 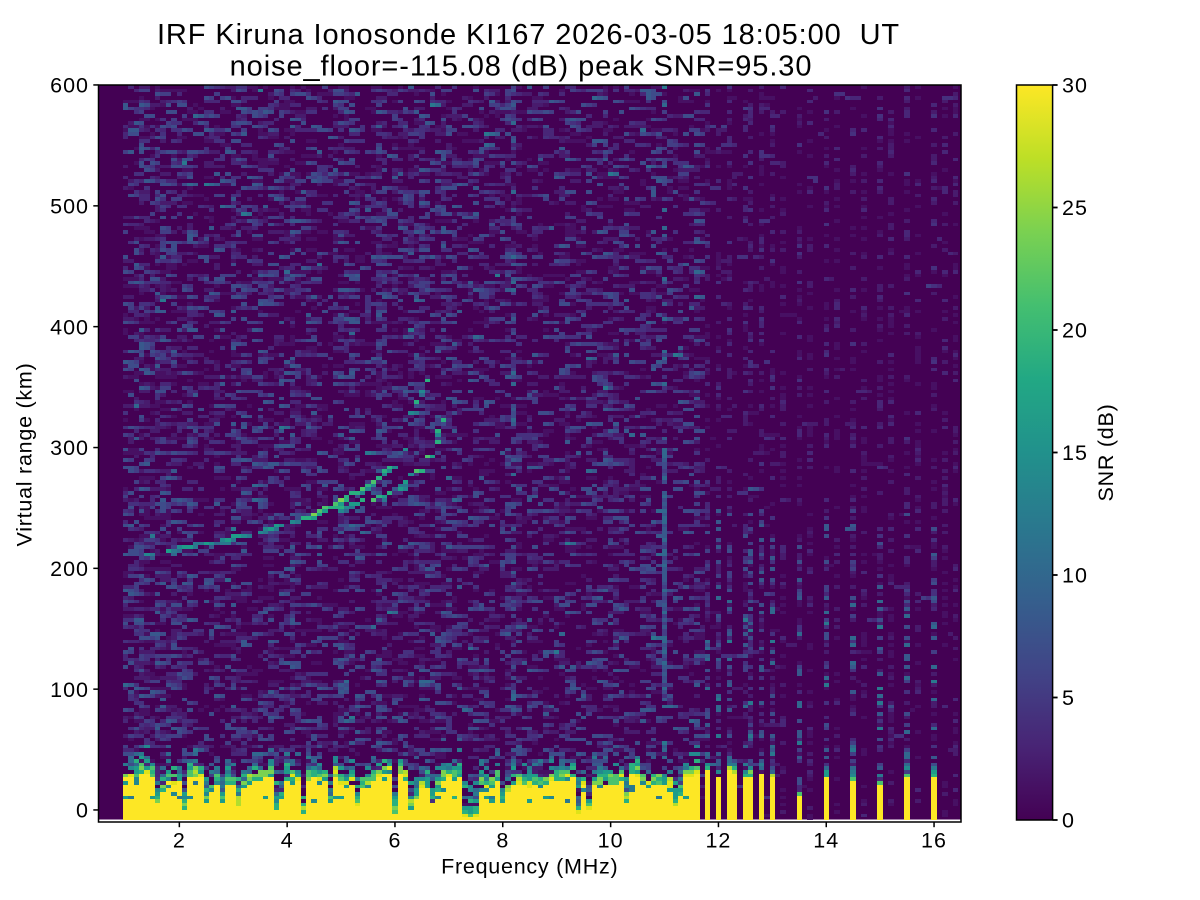 What do you see at coordinates (1068, 698) in the screenshot?
I see `svg-text: 5` at bounding box center [1068, 698].